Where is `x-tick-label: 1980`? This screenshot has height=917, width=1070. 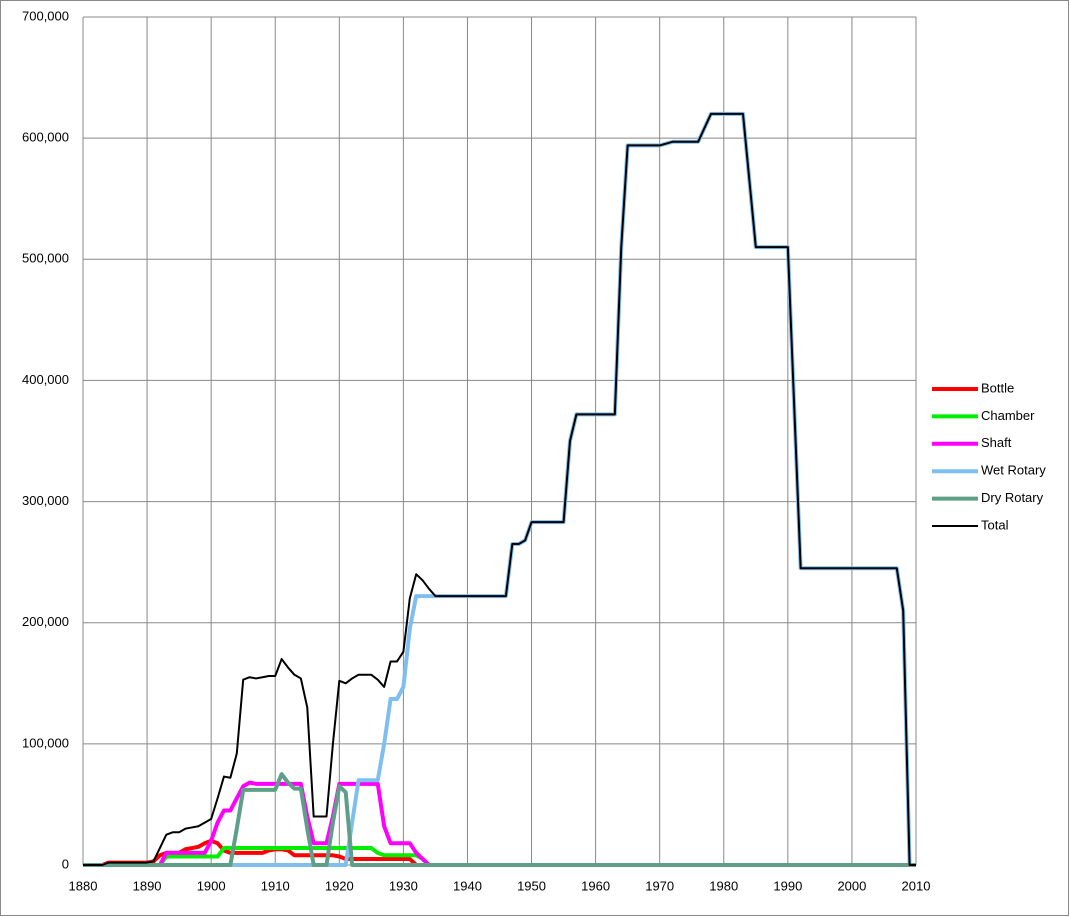
x-tick-label: 1980 is located at coordinates (723, 885).